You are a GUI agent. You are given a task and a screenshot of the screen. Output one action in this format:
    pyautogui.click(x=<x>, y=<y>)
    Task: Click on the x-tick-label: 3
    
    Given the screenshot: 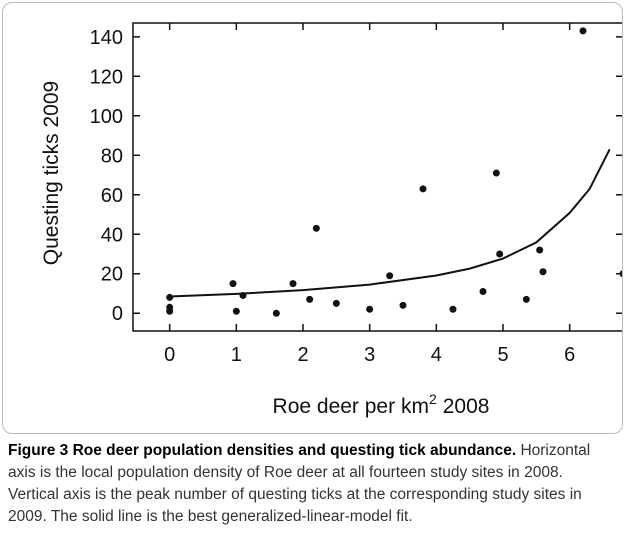 What is the action you would take?
    pyautogui.click(x=369, y=355)
    